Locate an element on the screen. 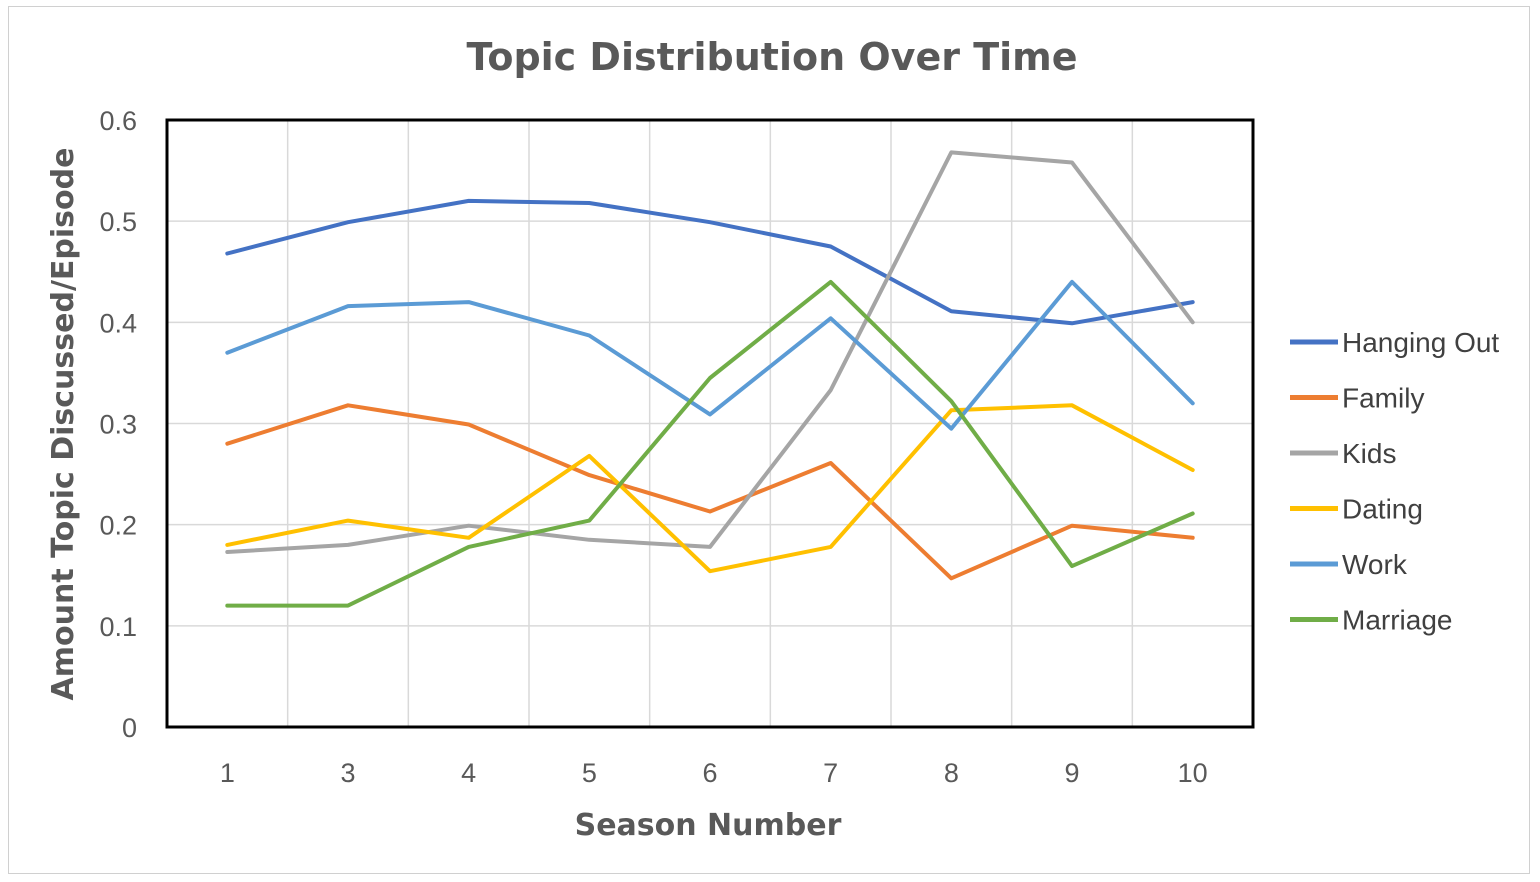 The height and width of the screenshot is (882, 1540). legend: Hanging Out Family Kids Dating Work Marriage is located at coordinates (1394, 481).